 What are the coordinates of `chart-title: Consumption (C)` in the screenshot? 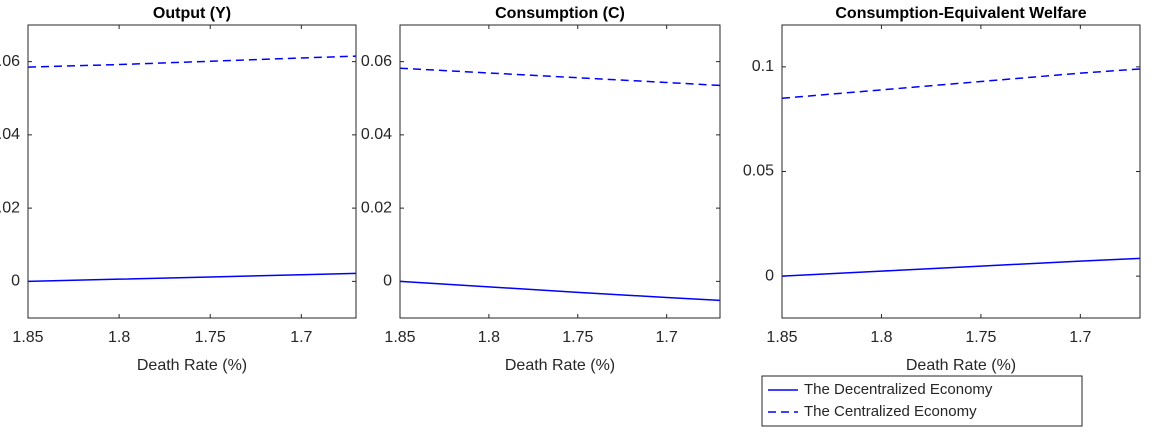 It's located at (560, 13).